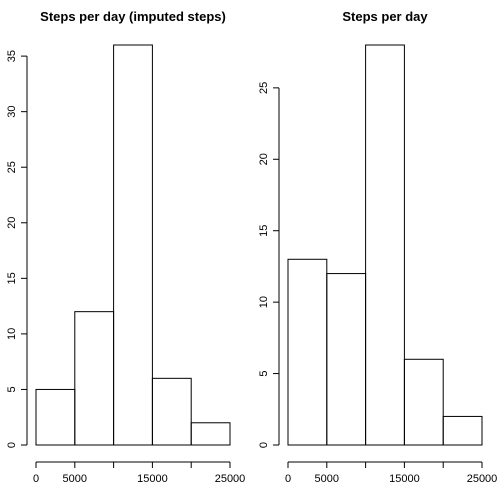 The image size is (504, 504). I want to click on chart-title: Steps per day (imputed steps), so click(133, 16).